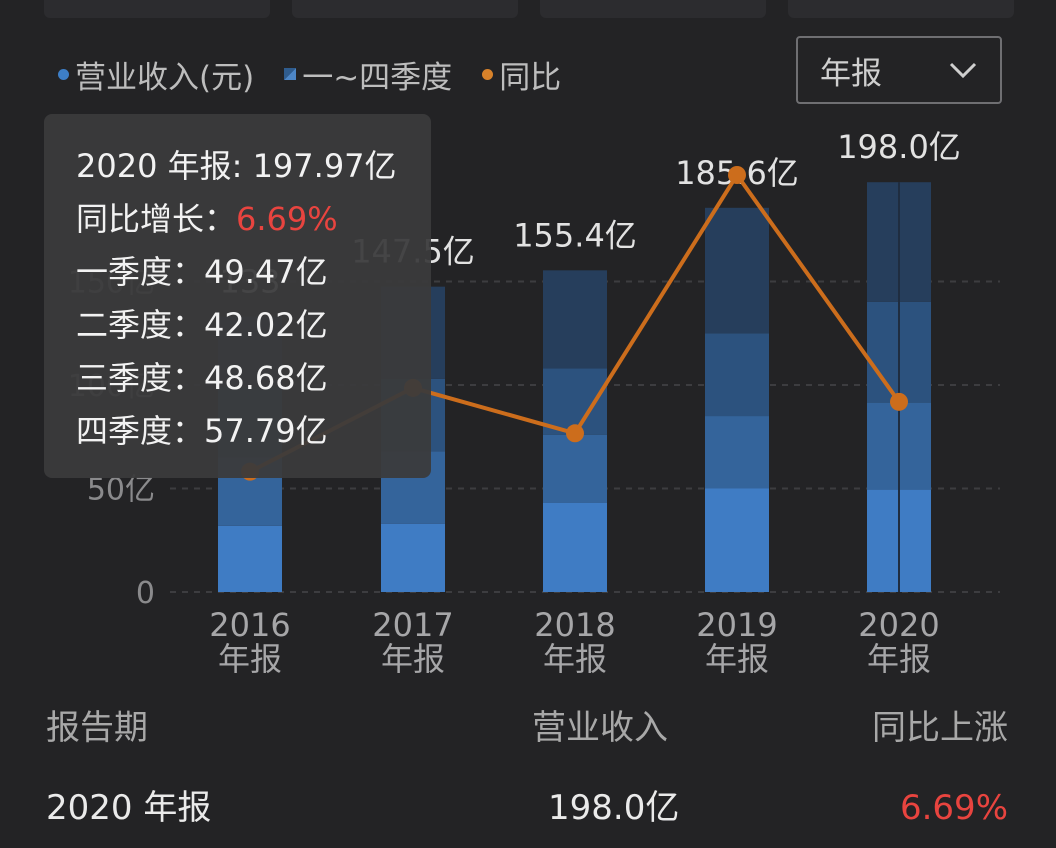  Describe the element at coordinates (202, 378) in the screenshot. I see `tooltip-q3: 三季度：48.68亿` at that location.